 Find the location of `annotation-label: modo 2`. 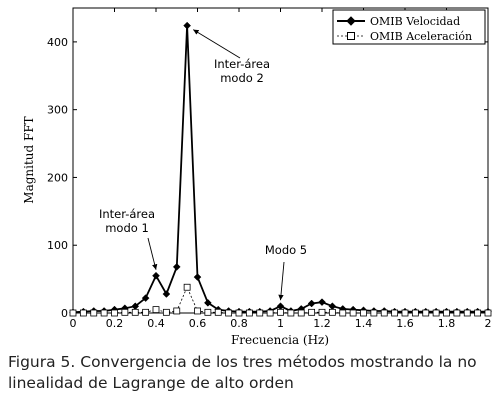

annotation-label: modo 2 is located at coordinates (242, 78).